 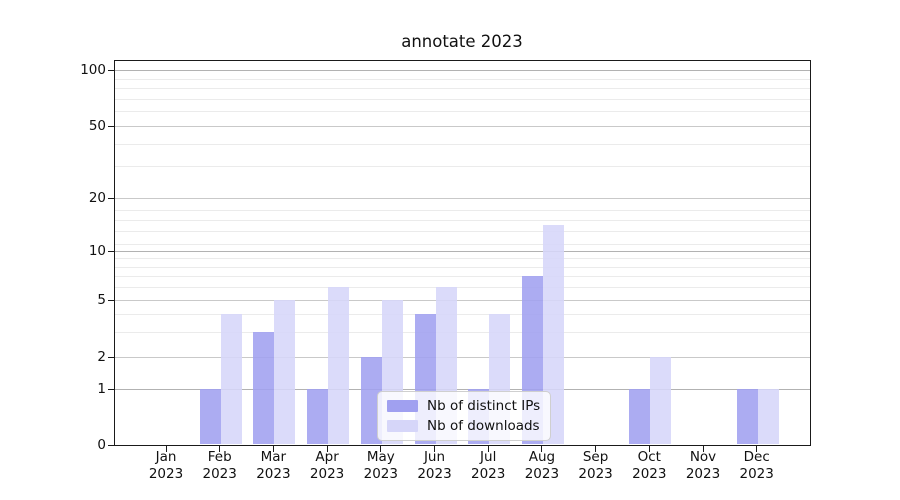 I want to click on bar-downloads-apr, so click(x=339, y=365).